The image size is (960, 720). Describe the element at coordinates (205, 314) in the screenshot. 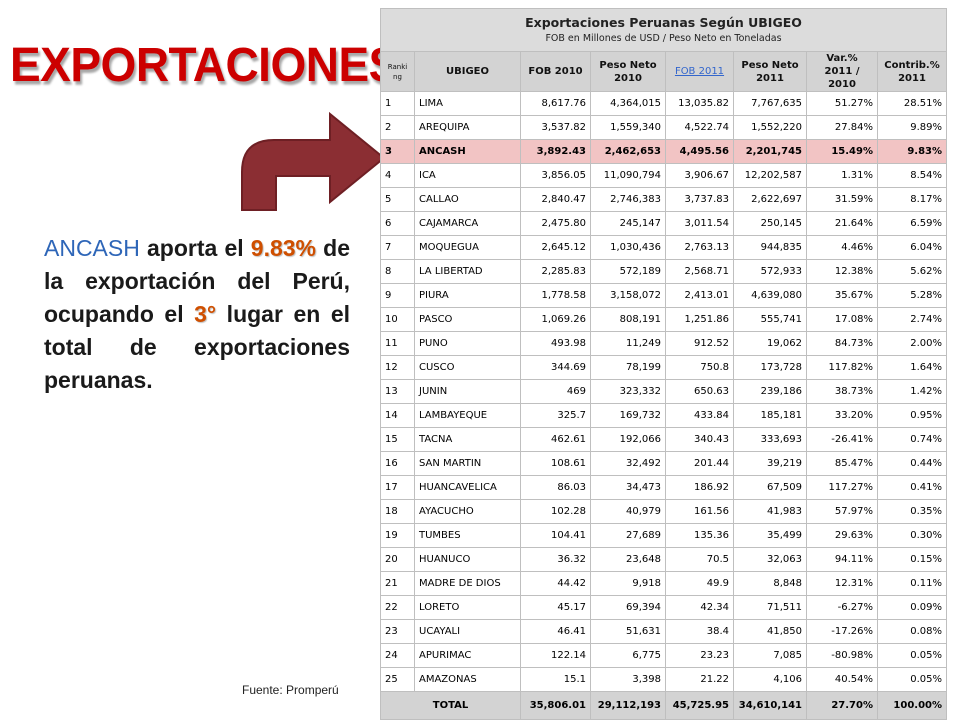

I see `summary-rank: 3°` at that location.